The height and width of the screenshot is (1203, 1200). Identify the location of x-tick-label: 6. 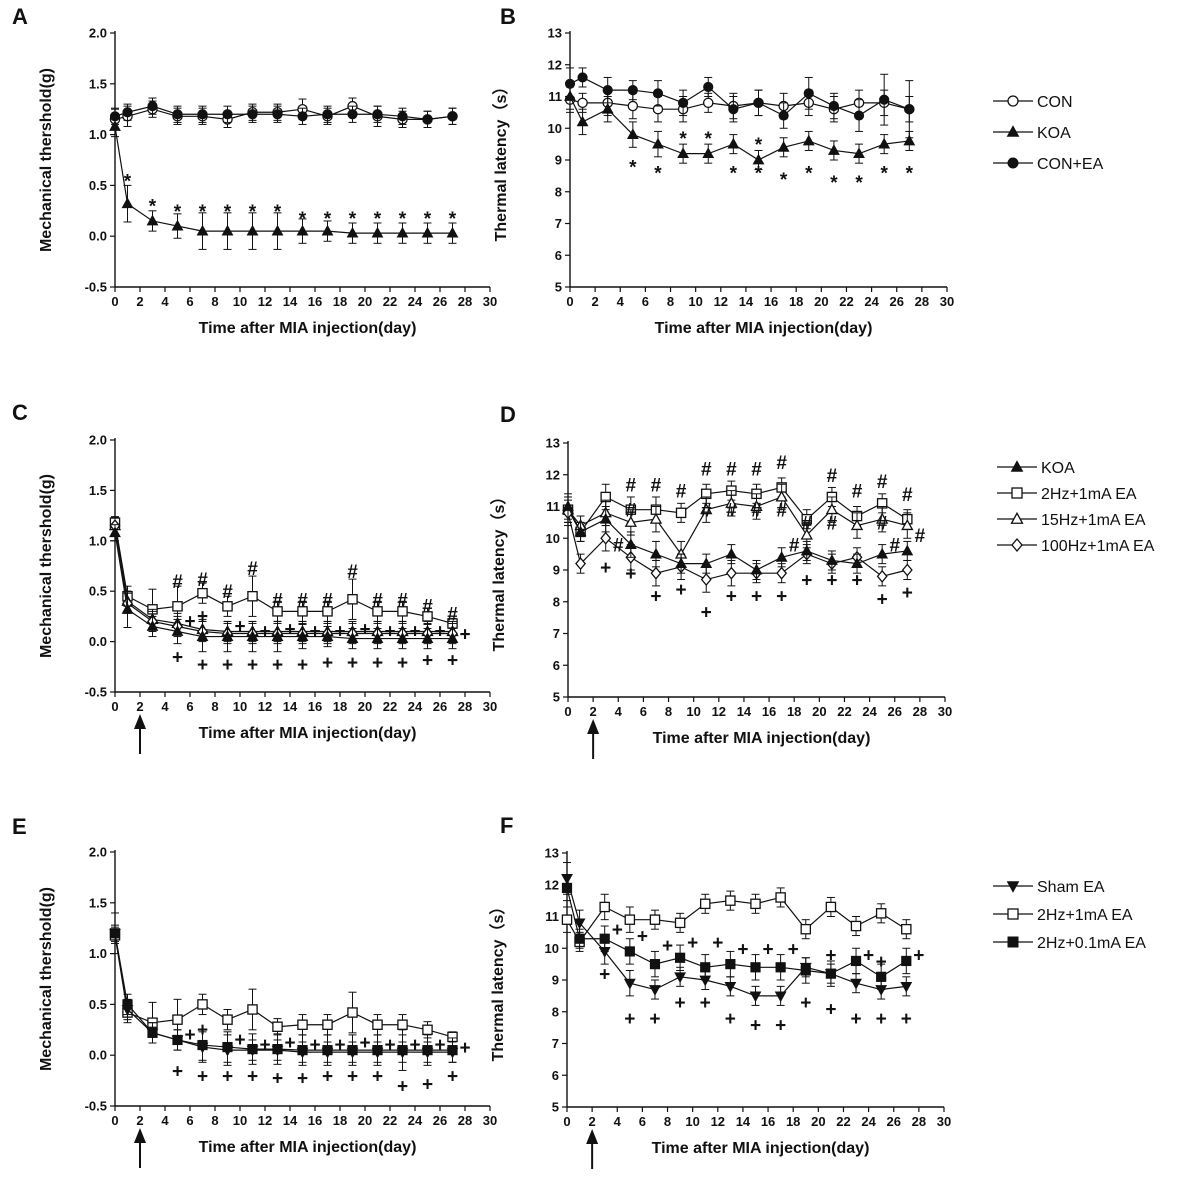
(189, 706).